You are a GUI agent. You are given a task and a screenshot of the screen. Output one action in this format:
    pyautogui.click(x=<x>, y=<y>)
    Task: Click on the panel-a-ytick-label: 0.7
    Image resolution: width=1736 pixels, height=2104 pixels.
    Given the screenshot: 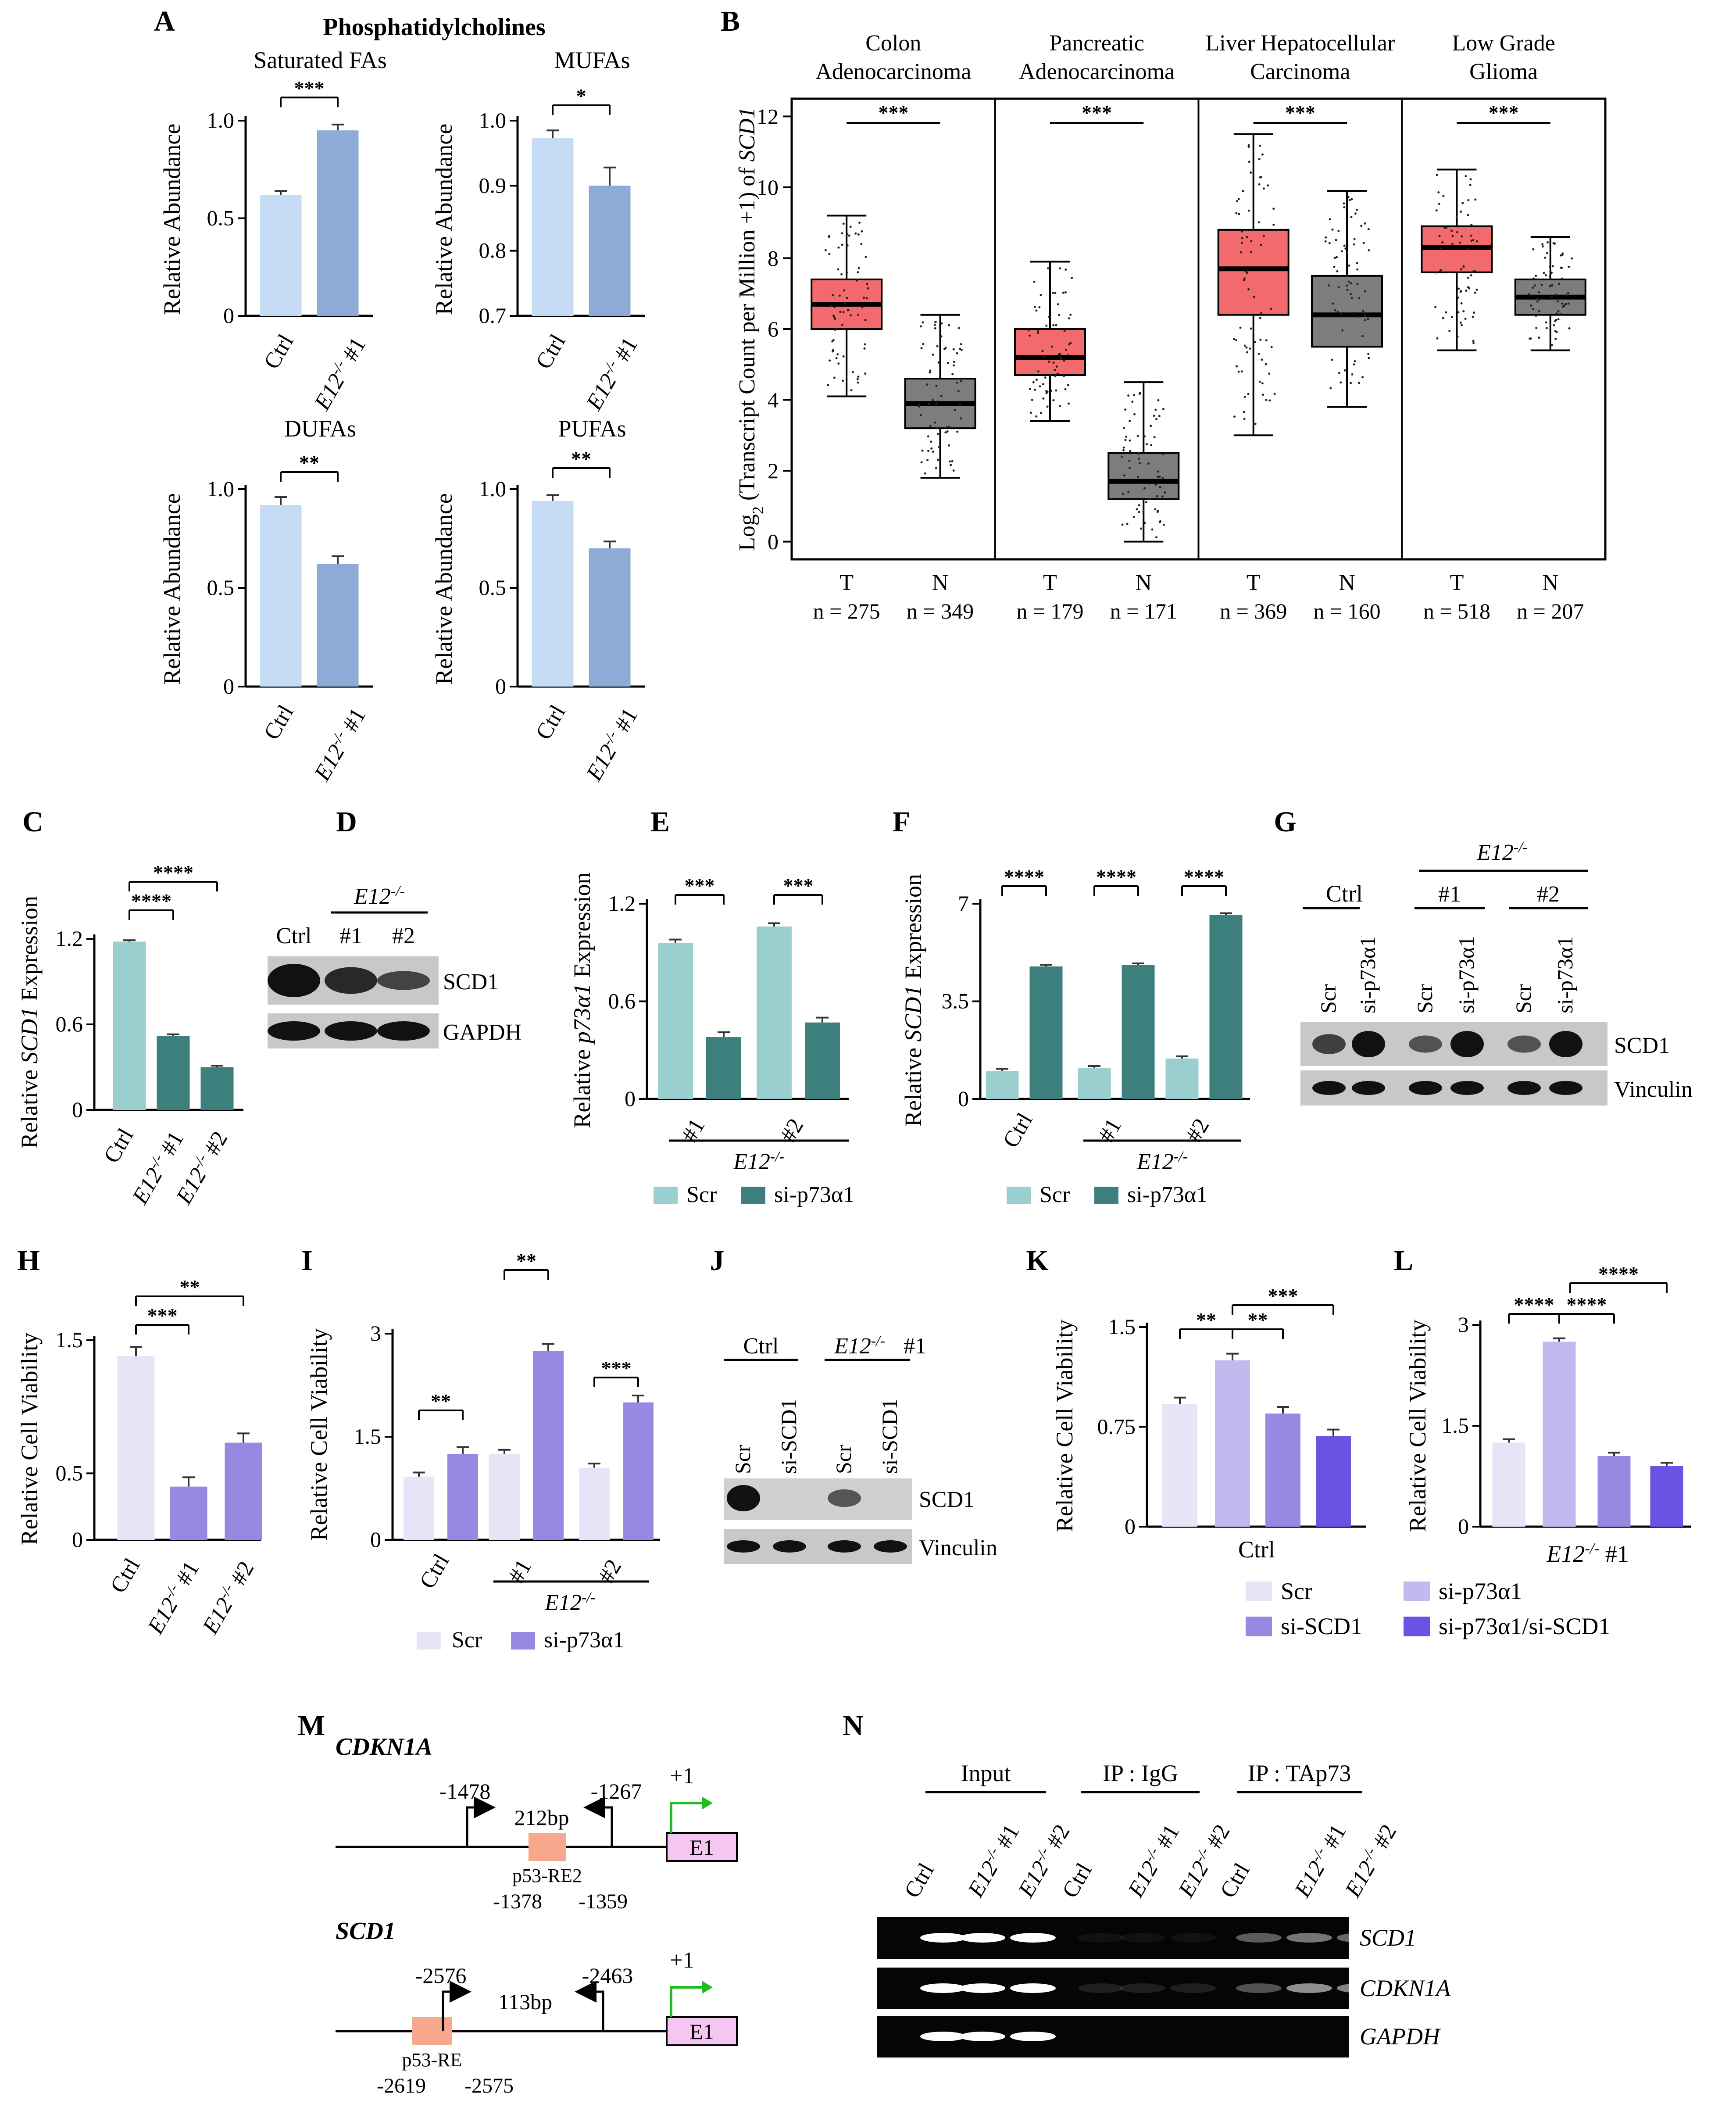 What is the action you would take?
    pyautogui.click(x=493, y=316)
    